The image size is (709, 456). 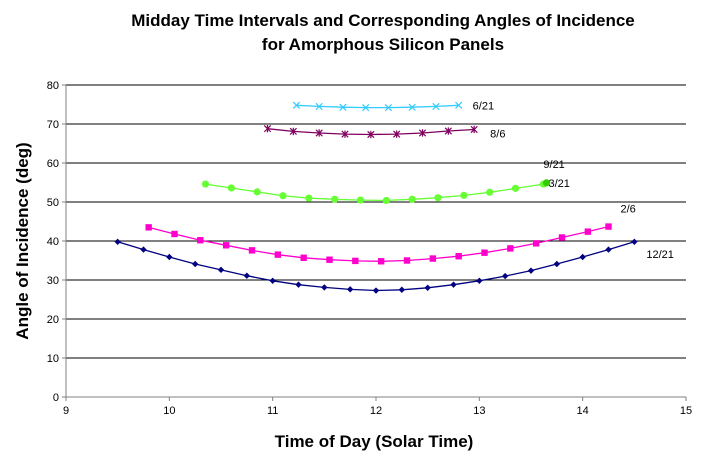 I want to click on y-tick-label-40: 40, so click(x=53, y=242).